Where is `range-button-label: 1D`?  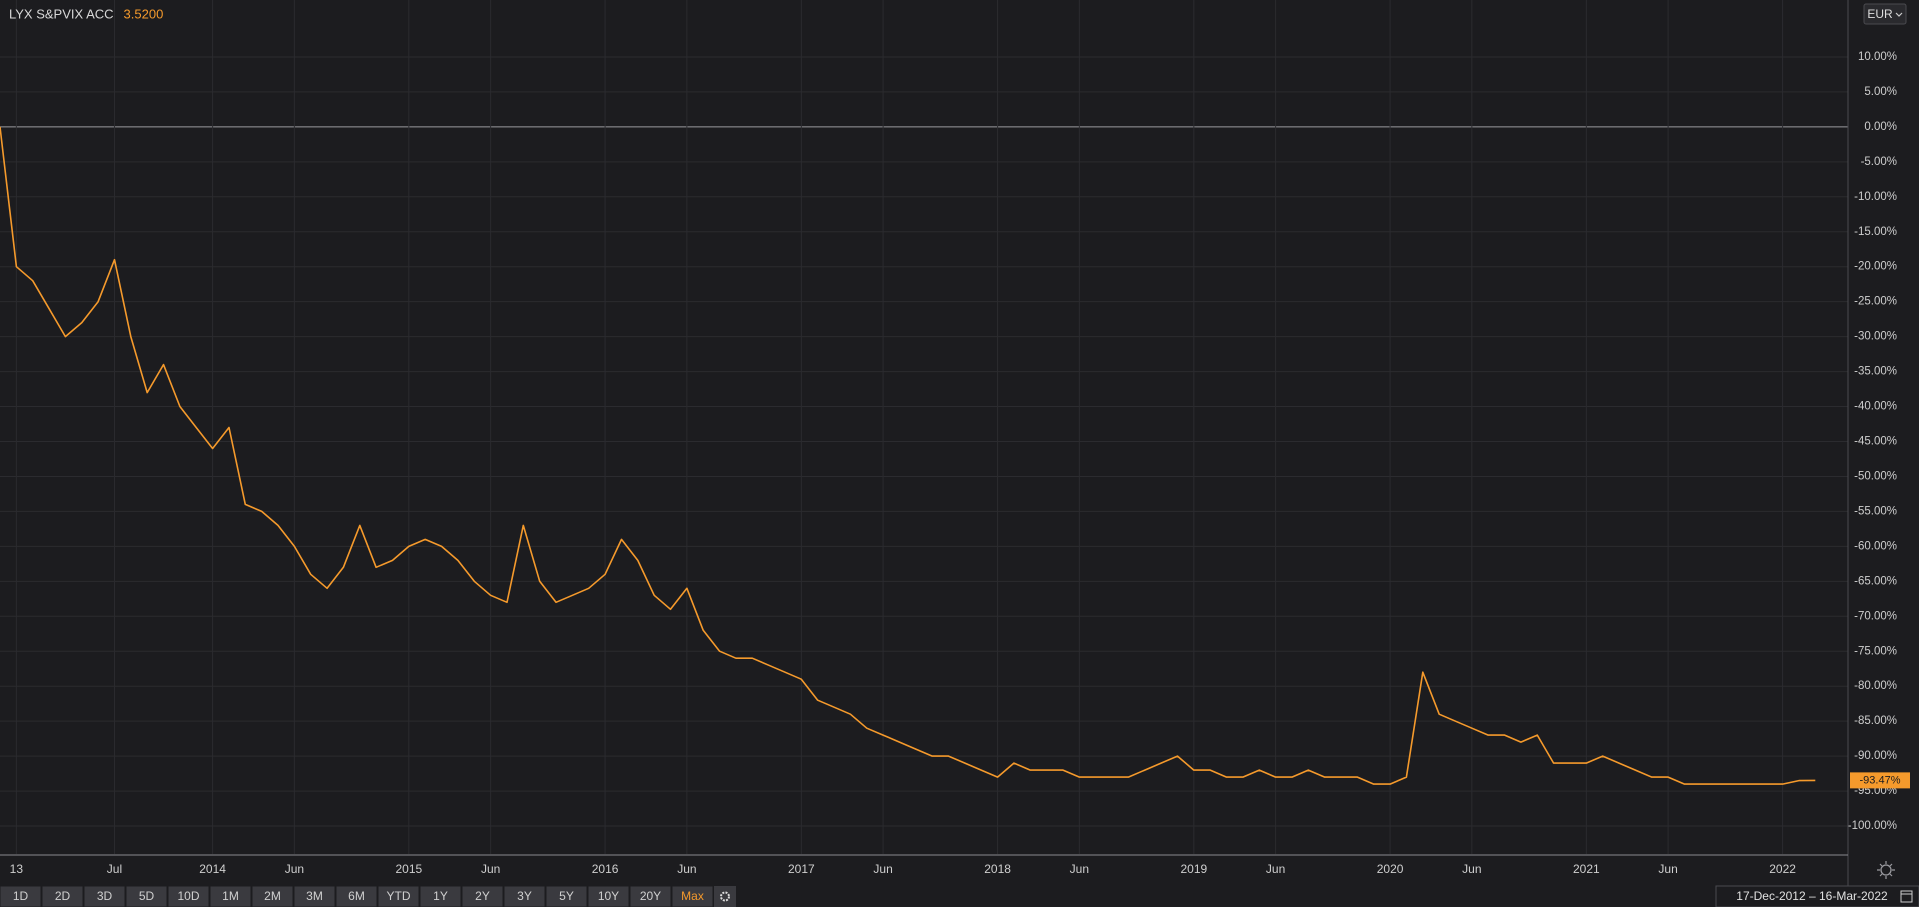 range-button-label: 1D is located at coordinates (21, 896).